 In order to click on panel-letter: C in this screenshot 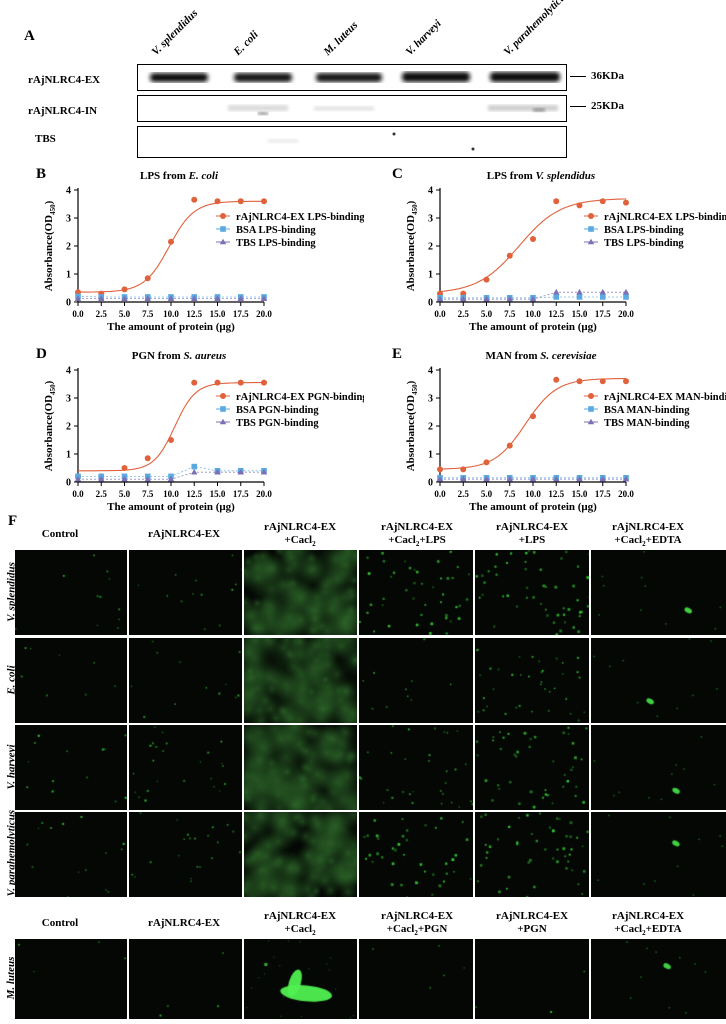, I will do `click(397, 174)`.